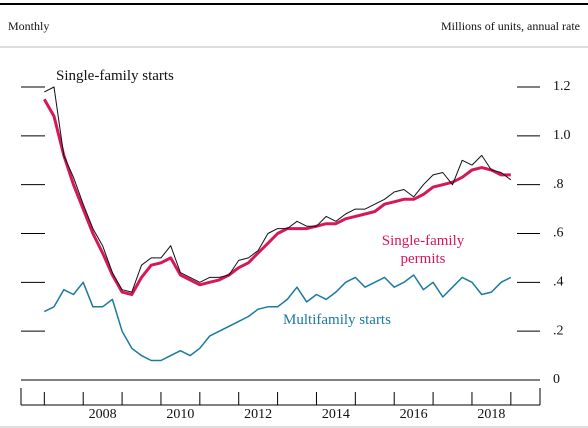  I want to click on series-label: Single-family starts, so click(115, 76).